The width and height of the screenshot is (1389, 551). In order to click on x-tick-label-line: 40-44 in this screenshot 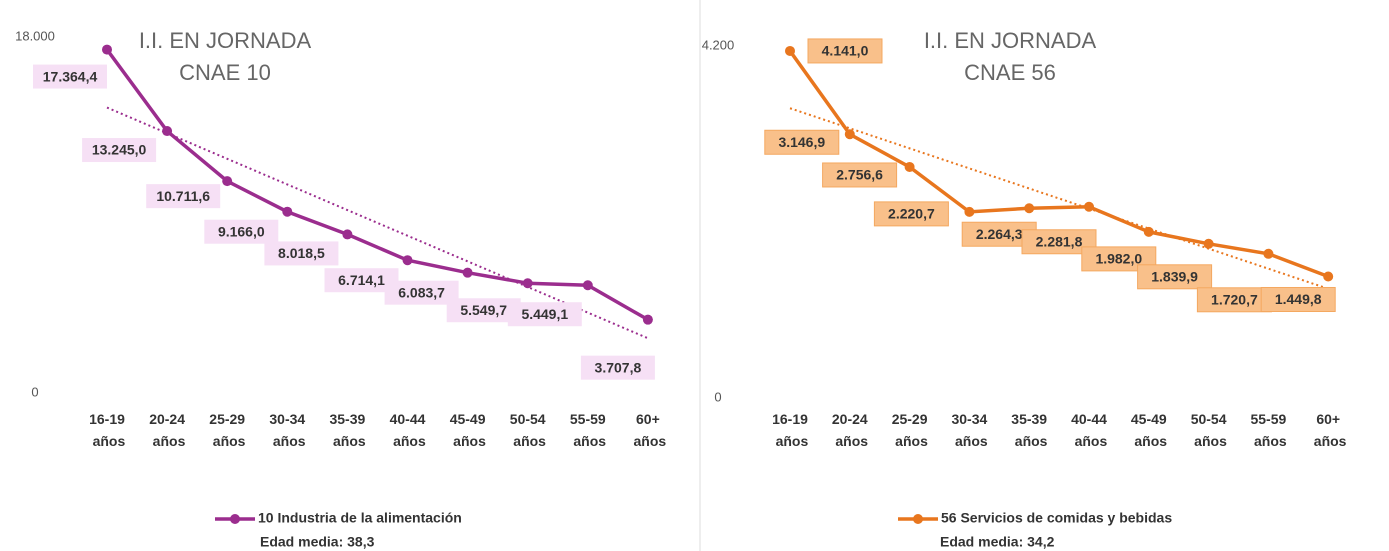, I will do `click(1089, 419)`.